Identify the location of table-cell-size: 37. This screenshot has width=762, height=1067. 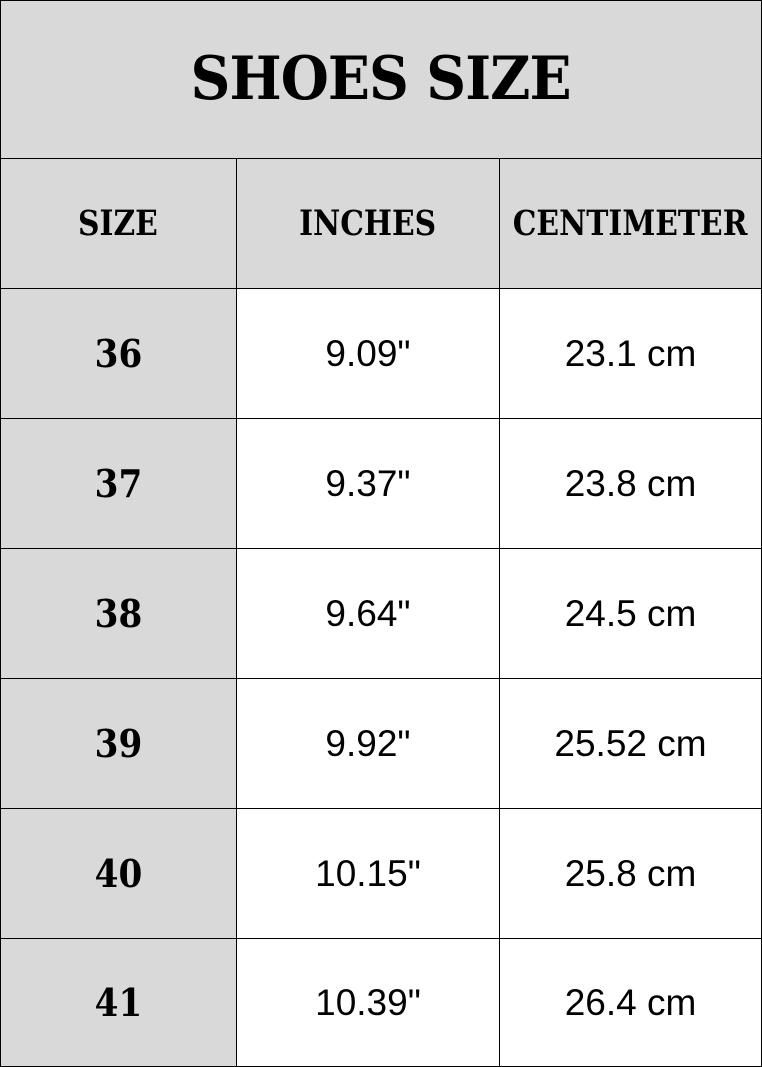
(118, 484).